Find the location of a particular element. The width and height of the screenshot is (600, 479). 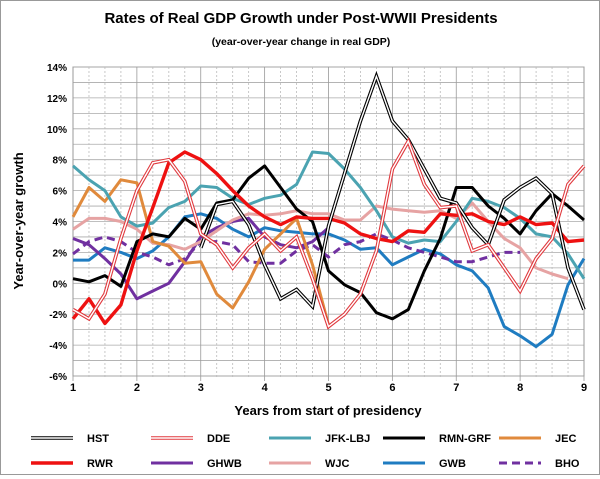

x-tick-label: 6 is located at coordinates (392, 388).